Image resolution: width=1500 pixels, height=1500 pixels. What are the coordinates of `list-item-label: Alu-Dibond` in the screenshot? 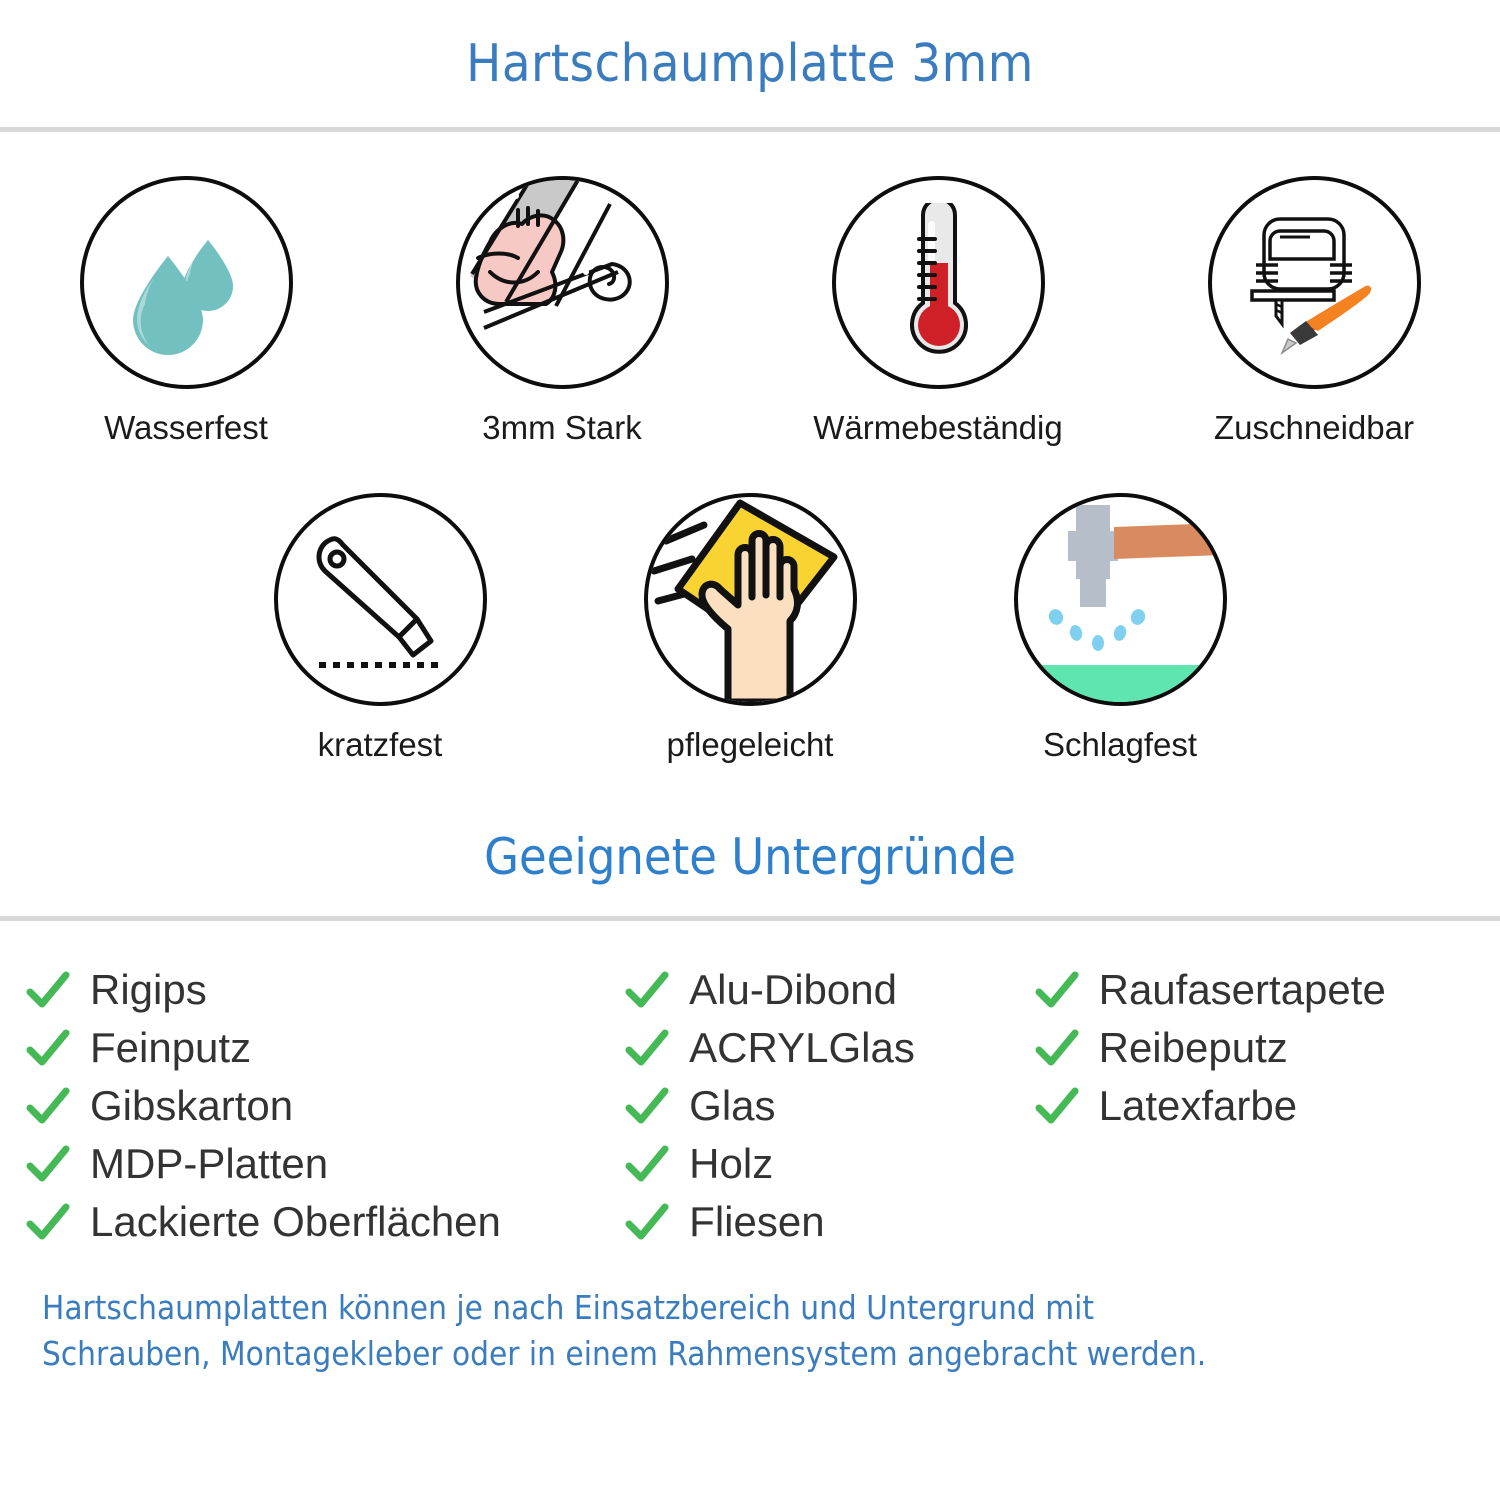 It's located at (793, 990).